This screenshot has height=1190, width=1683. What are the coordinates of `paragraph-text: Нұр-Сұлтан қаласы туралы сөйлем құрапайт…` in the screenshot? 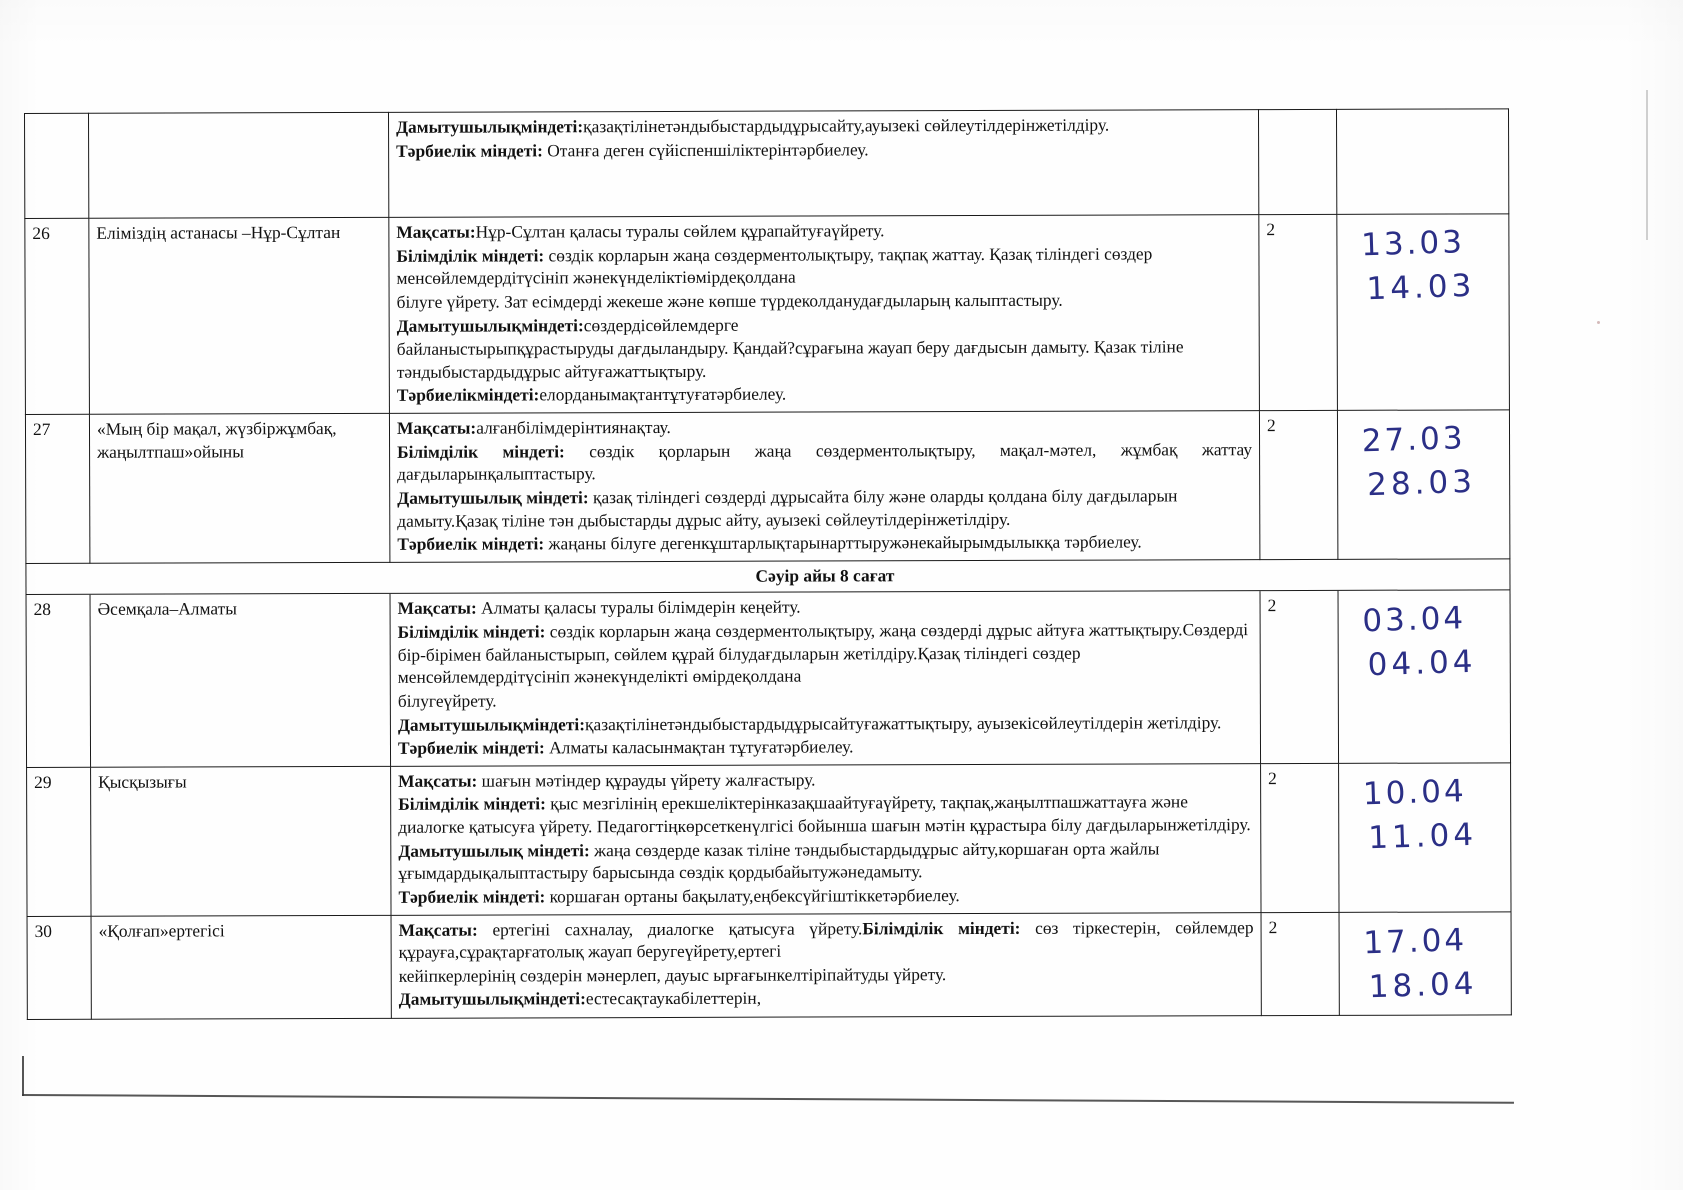 It's located at (680, 231).